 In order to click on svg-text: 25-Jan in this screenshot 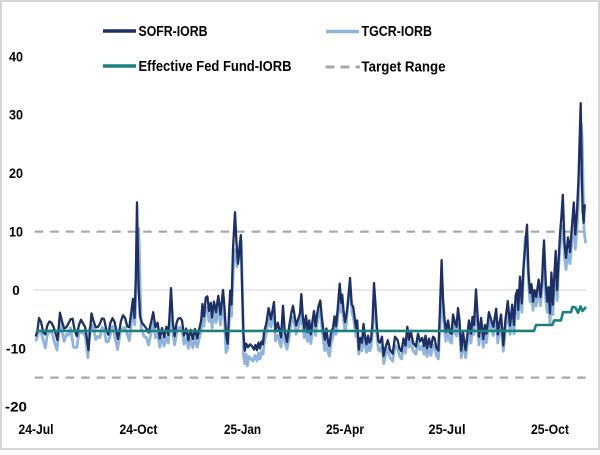, I will do `click(242, 429)`.